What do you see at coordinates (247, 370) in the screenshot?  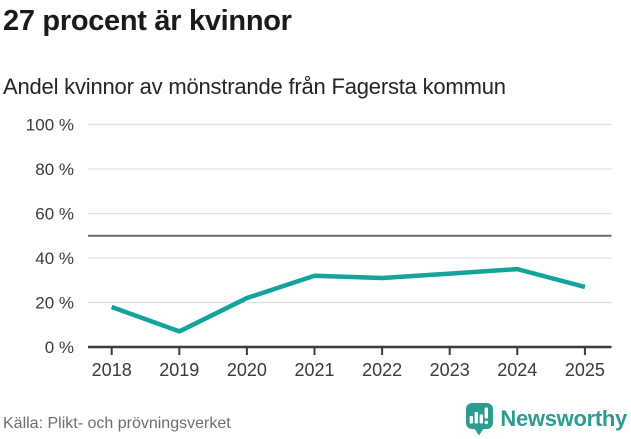 I see `x-tick-label: 2020` at bounding box center [247, 370].